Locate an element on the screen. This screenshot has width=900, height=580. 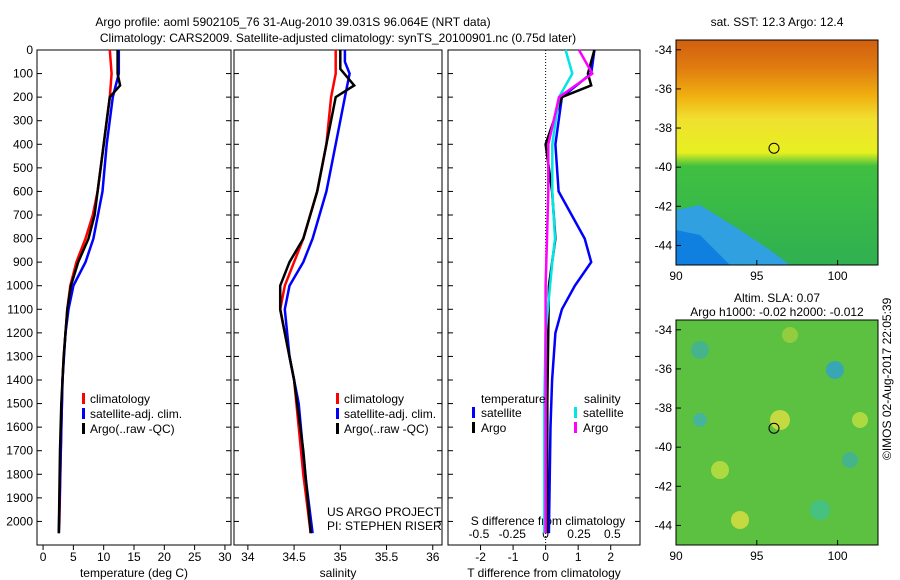
x-tick-label: 5 is located at coordinates (73, 557).